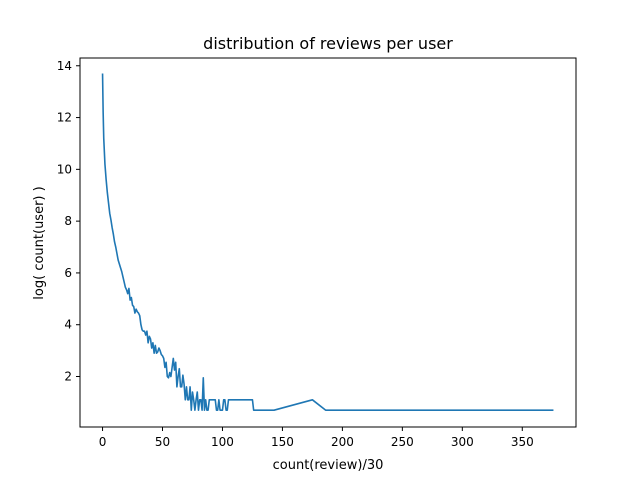 The width and height of the screenshot is (640, 484). Describe the element at coordinates (68, 273) in the screenshot. I see `y-tick-label: 6` at that location.